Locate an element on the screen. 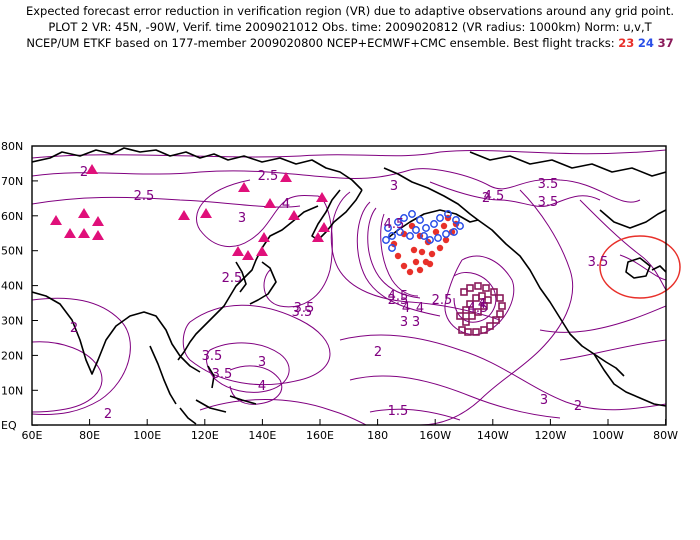 This screenshot has width=700, height=540. lon-tick-label: 80W is located at coordinates (665, 435).